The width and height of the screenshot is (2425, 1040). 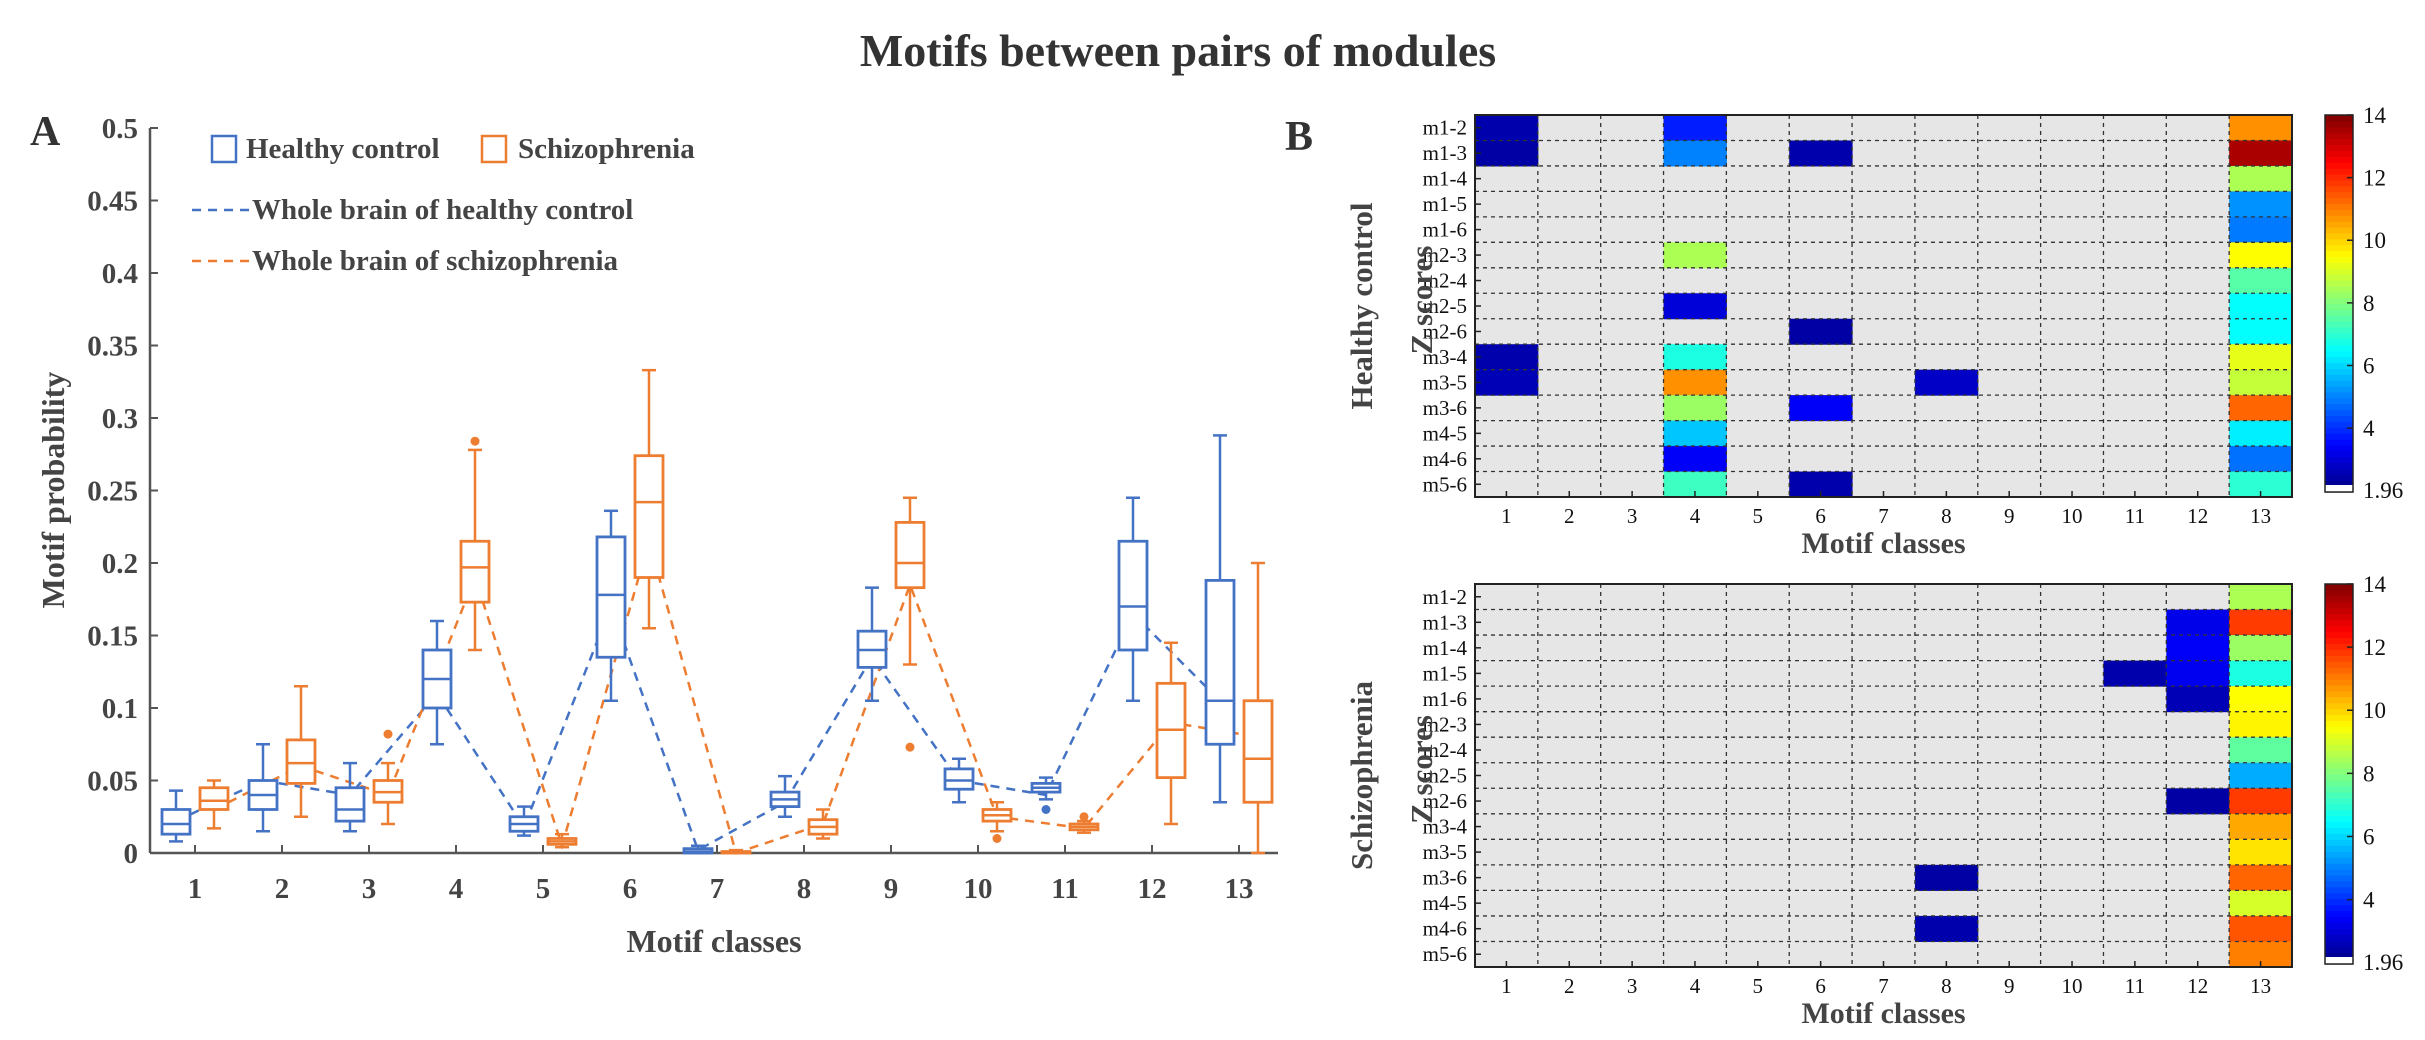 What do you see at coordinates (282, 889) in the screenshot?
I see `x-tick-label: 2` at bounding box center [282, 889].